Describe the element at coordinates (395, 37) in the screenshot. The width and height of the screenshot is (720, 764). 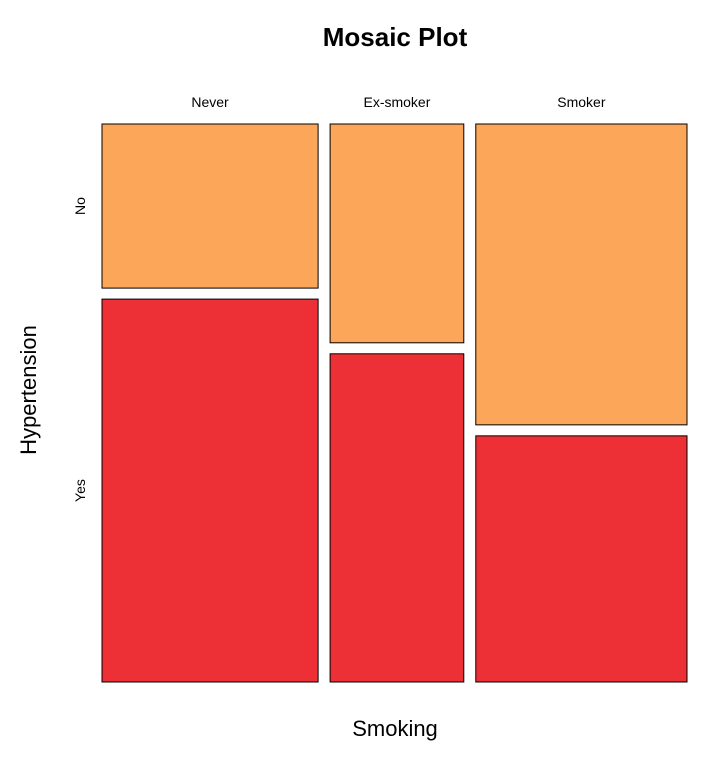
I see `chart-title: Mosaic Plot` at that location.